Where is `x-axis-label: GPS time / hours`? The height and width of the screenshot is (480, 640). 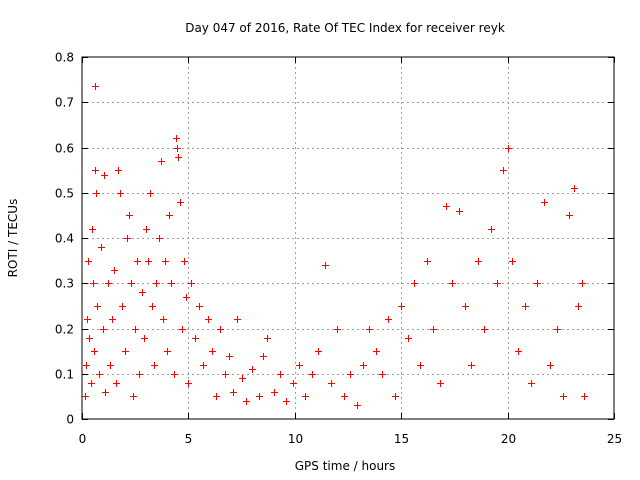
x-axis-label: GPS time / hours is located at coordinates (345, 466).